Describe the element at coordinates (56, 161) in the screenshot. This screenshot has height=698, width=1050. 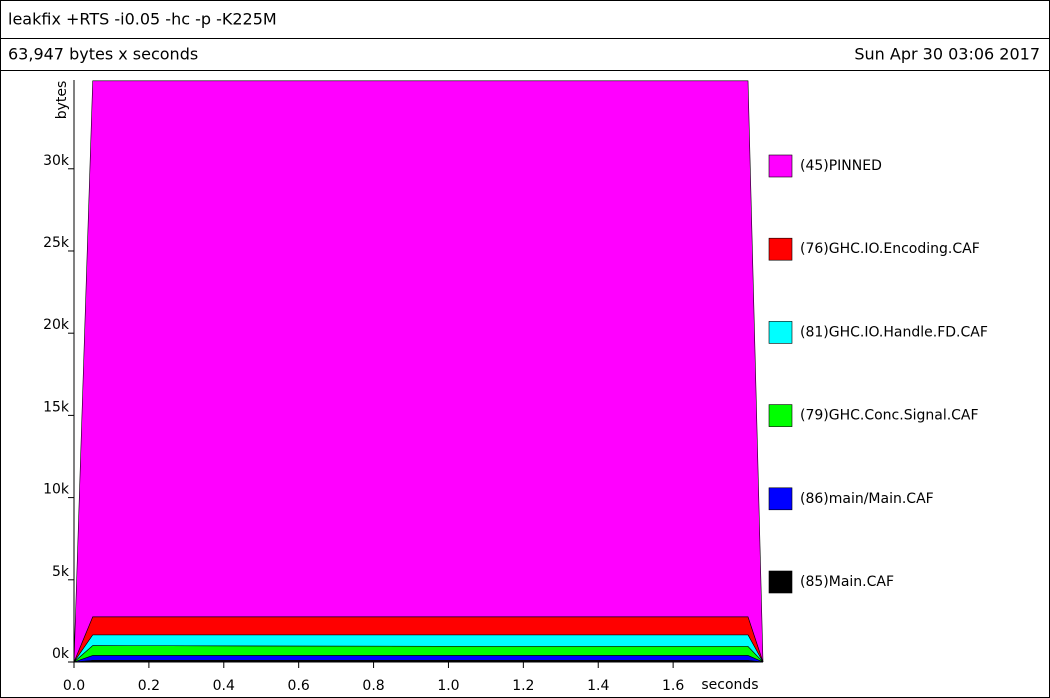
I see `y-tick-label: 30k` at that location.